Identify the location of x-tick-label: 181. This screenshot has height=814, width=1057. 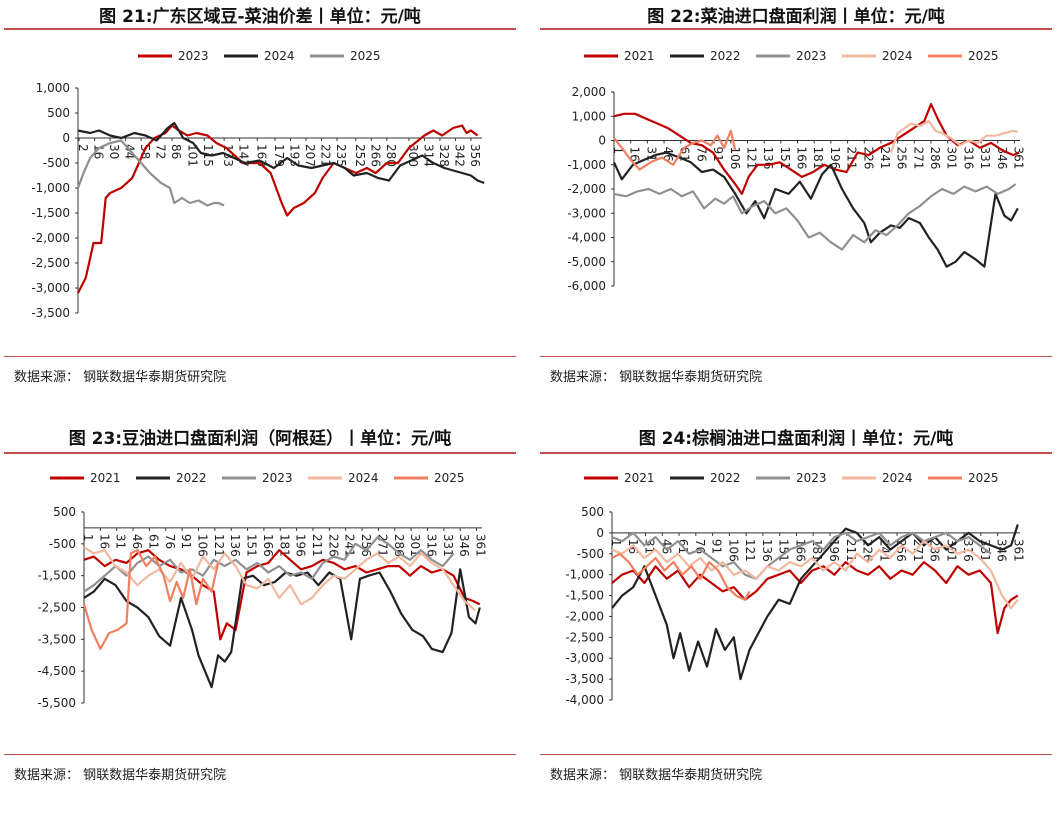
(818, 158).